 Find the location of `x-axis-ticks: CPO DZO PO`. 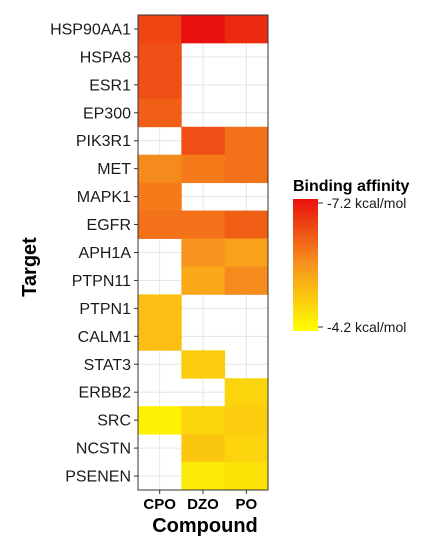

x-axis-ticks: CPO DZO PO is located at coordinates (200, 501).